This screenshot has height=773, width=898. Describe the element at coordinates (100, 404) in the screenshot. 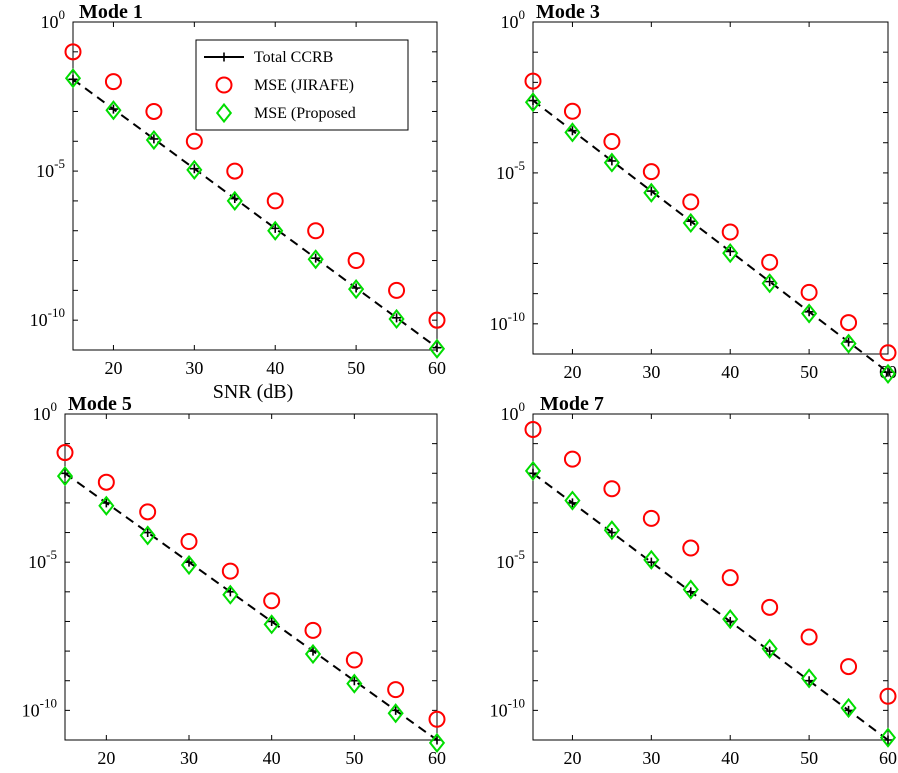

I see `chart-title: Mode 5` at that location.